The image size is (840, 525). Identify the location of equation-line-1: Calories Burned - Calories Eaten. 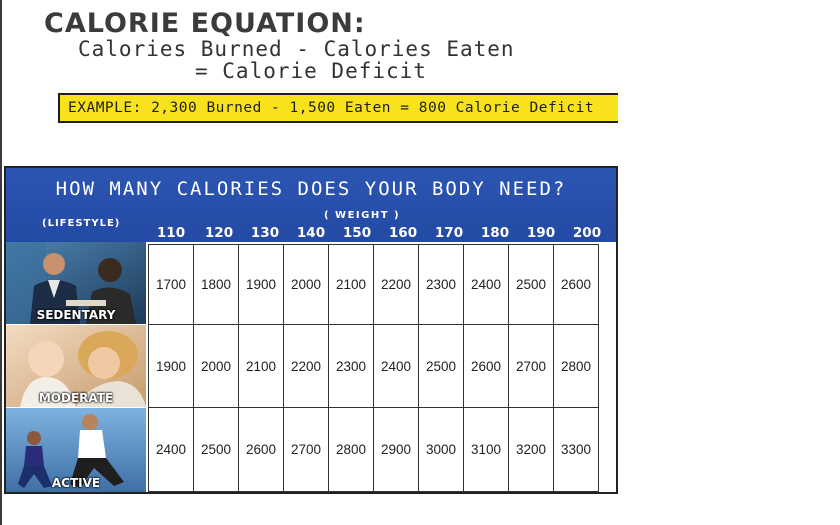
(296, 49).